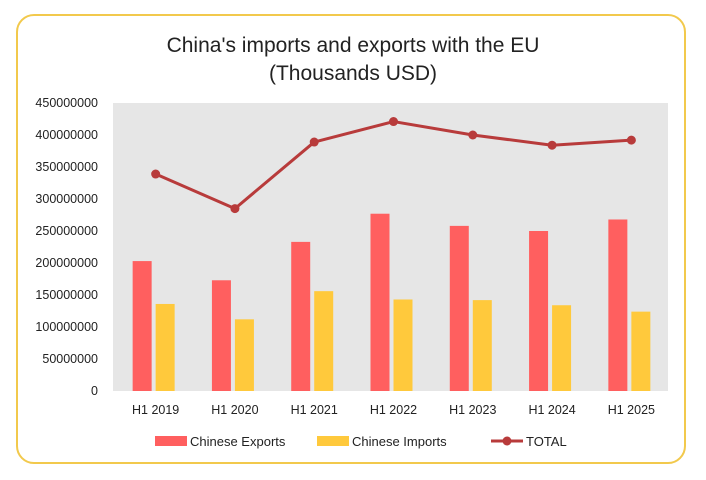 The width and height of the screenshot is (706, 480). Describe the element at coordinates (70, 359) in the screenshot. I see `y-tick-label: 50000000` at that location.